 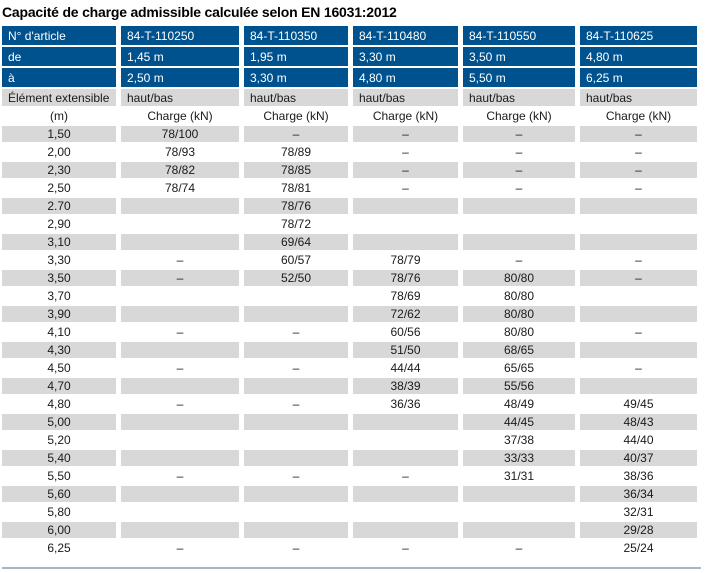 I want to click on load-cell: 38/39, so click(x=405, y=386).